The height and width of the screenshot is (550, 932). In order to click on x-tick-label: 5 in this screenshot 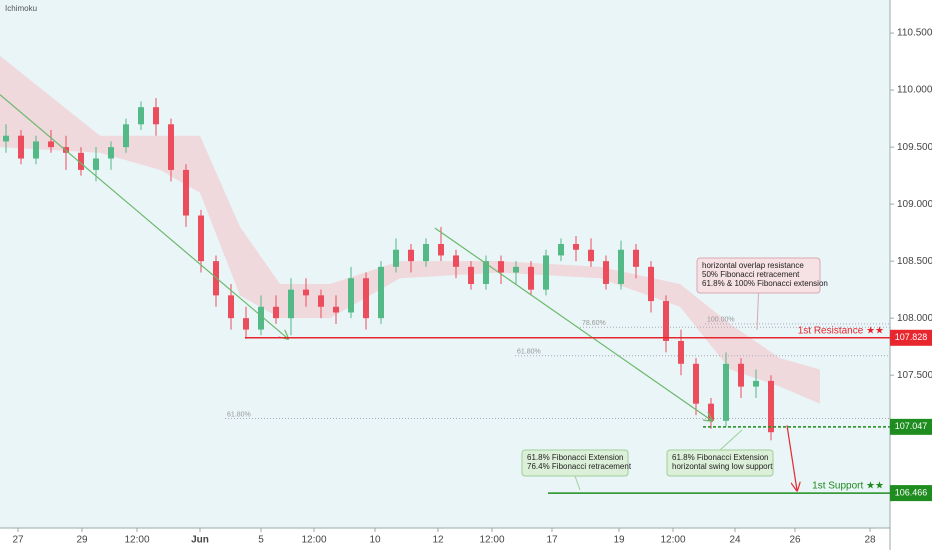, I will do `click(261, 540)`.